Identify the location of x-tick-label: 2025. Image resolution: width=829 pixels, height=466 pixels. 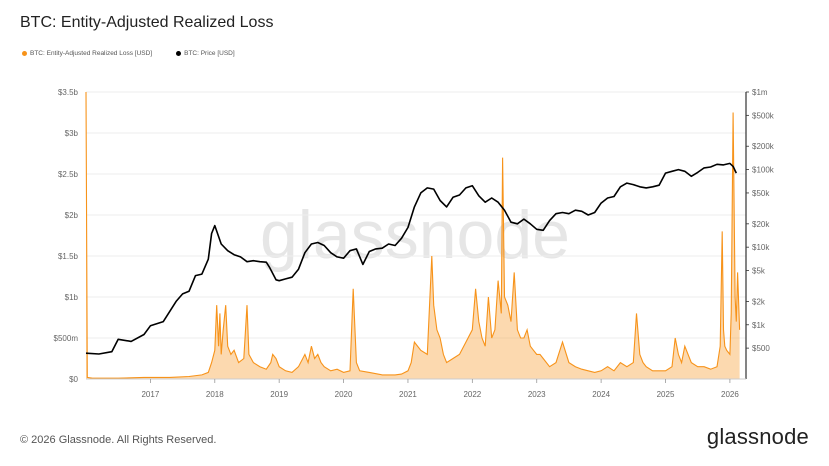
(666, 394).